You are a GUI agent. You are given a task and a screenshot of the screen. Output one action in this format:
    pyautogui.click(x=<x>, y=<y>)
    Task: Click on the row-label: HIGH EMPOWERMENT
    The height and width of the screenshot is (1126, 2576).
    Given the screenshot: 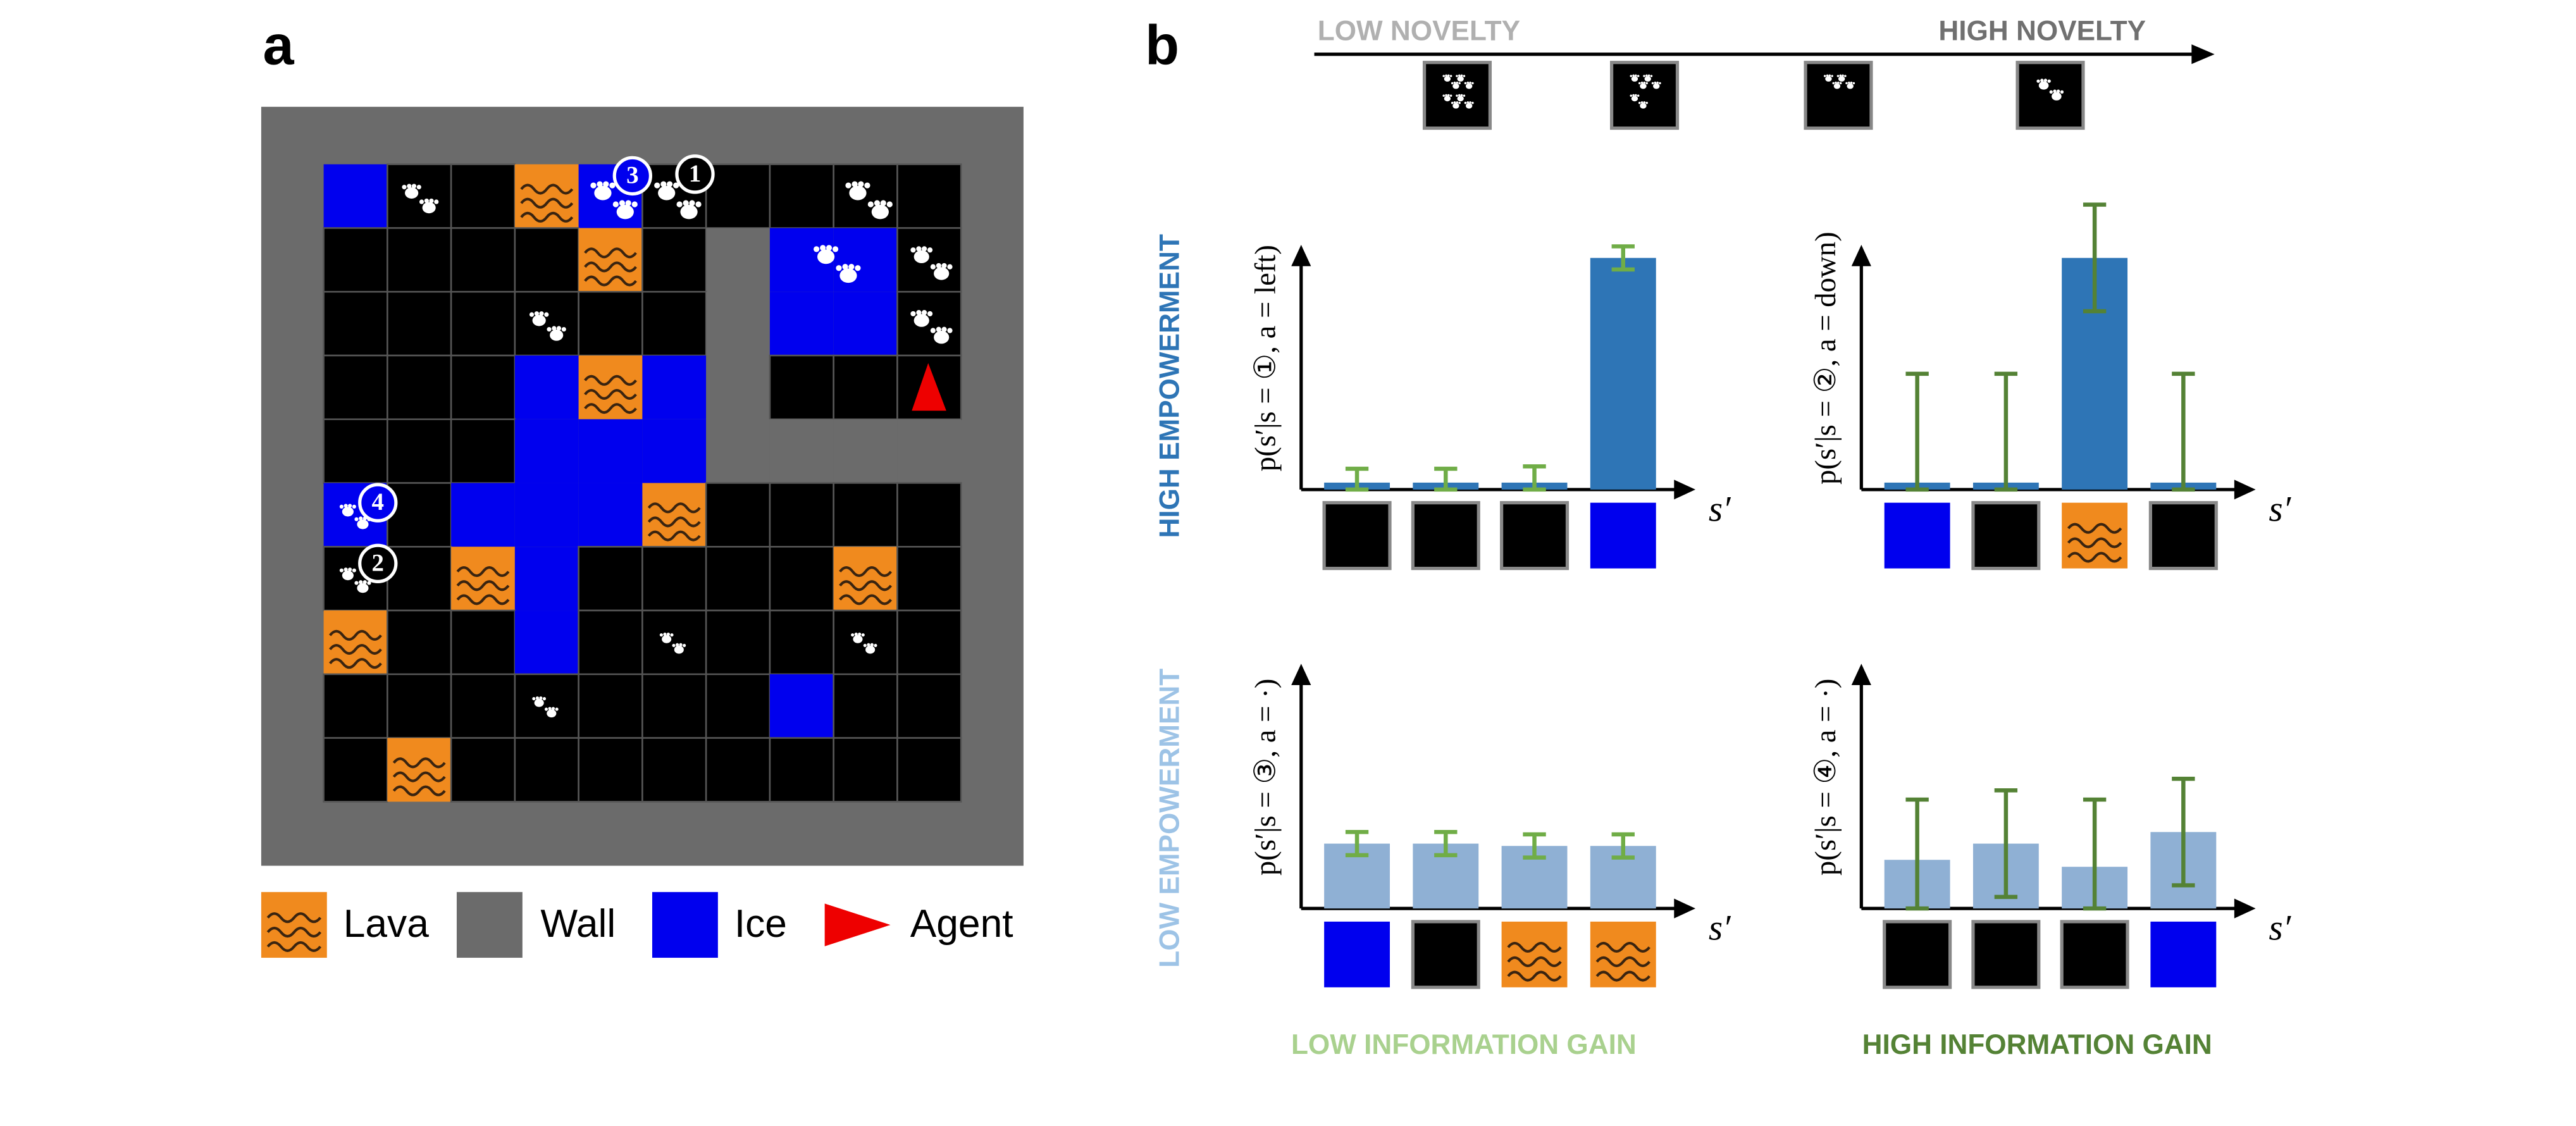 What is the action you would take?
    pyautogui.click(x=1169, y=386)
    